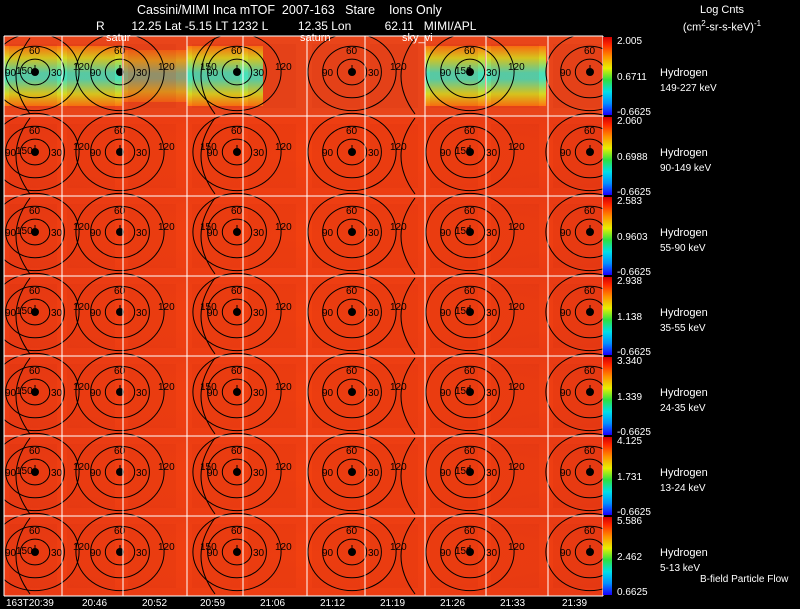 The width and height of the screenshot is (800, 609). What do you see at coordinates (688, 88) in the screenshot?
I see `energy-label: 149-227 keV` at bounding box center [688, 88].